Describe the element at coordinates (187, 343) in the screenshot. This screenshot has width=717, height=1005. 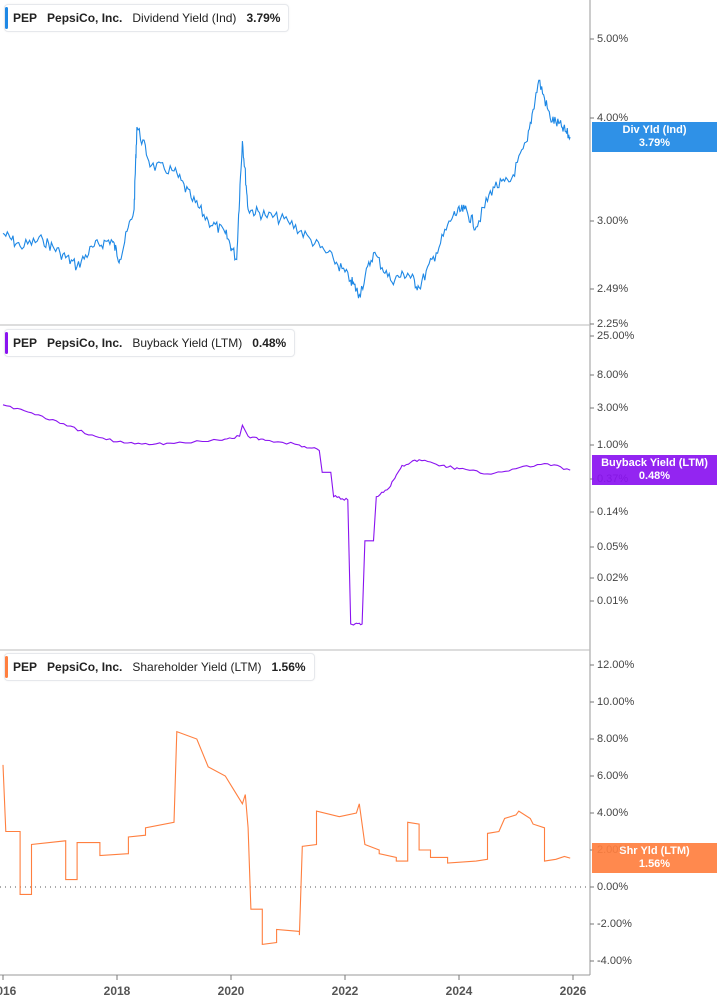
I see `metric: Buyback Yield (LTM)` at that location.